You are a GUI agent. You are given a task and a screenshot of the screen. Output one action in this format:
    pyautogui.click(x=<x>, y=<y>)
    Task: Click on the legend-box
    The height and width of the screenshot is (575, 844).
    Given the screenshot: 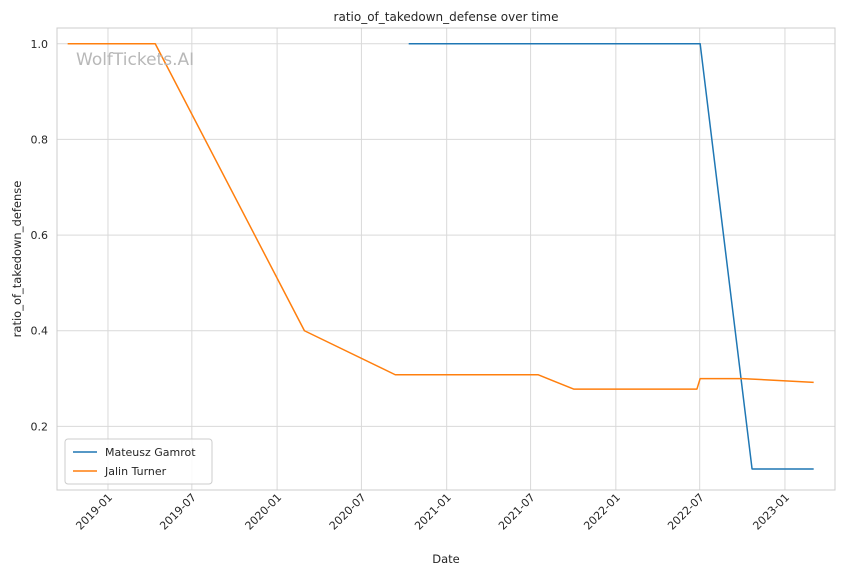 What is the action you would take?
    pyautogui.click(x=138, y=461)
    